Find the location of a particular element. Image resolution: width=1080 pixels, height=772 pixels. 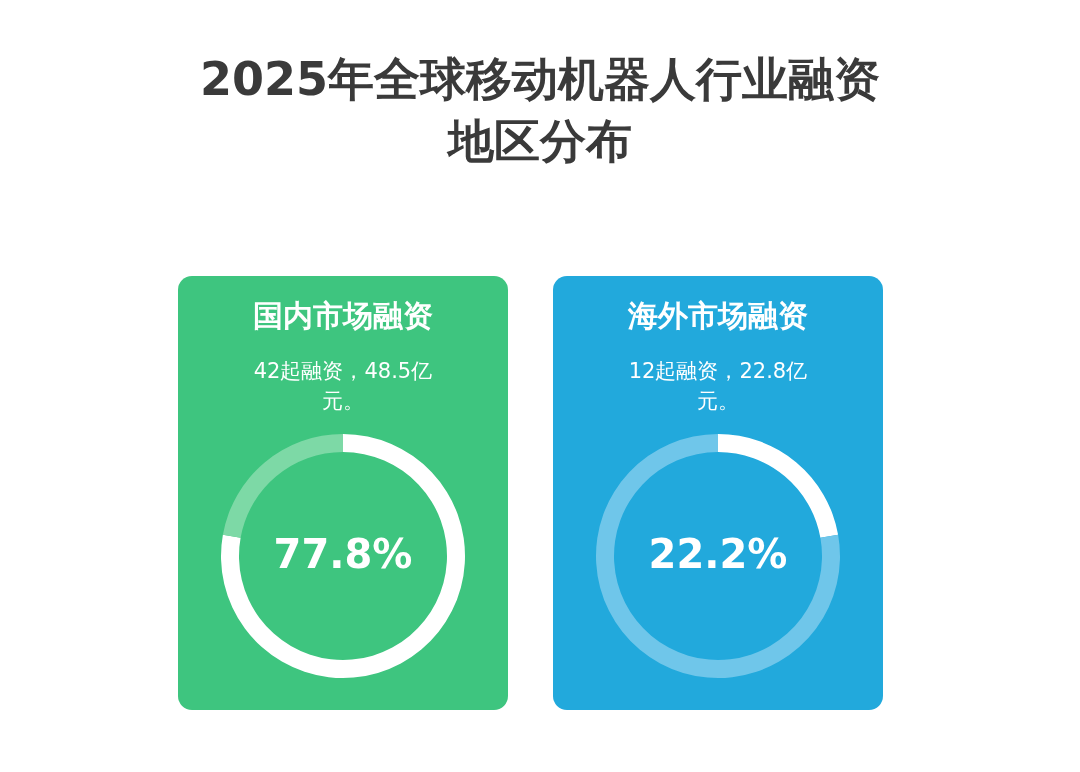

data-label: 22.2% is located at coordinates (718, 554).